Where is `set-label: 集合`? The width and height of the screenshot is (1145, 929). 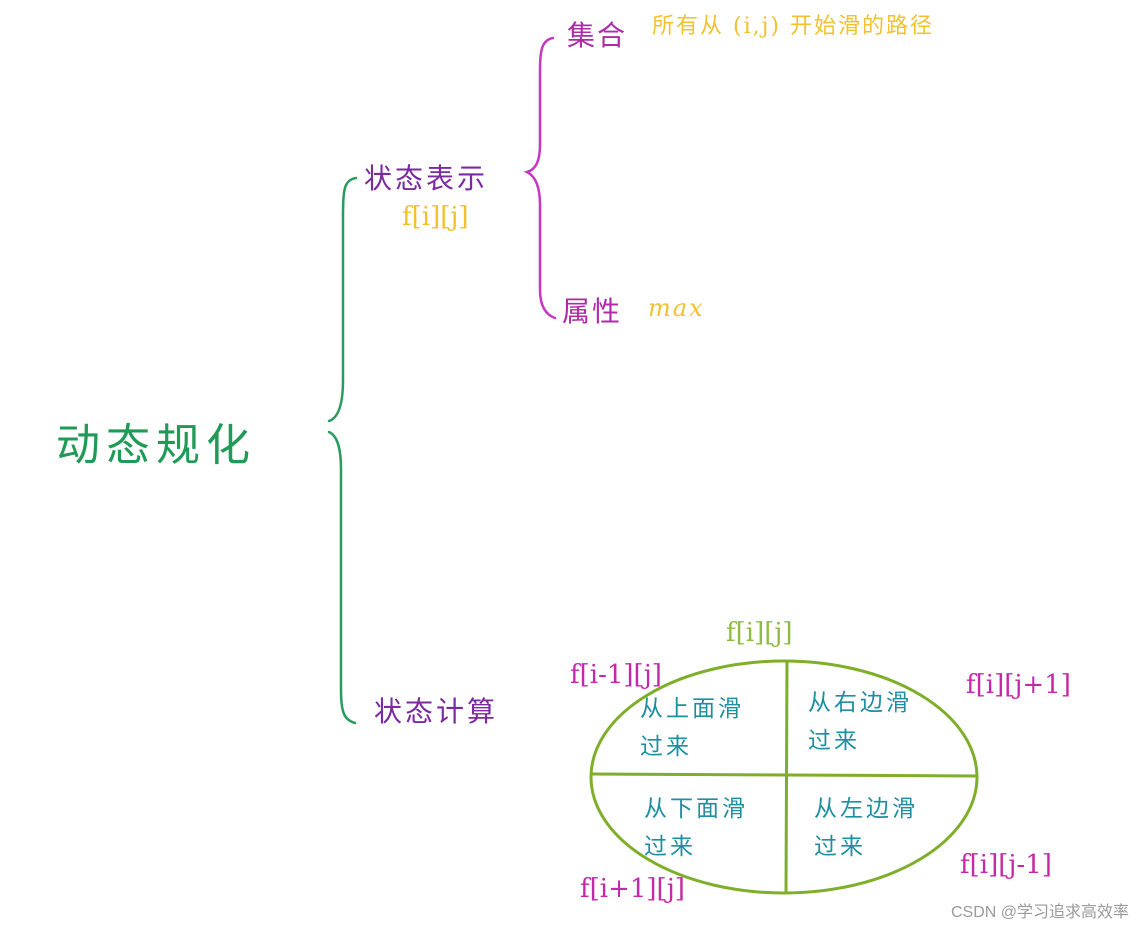
set-label: 集合 is located at coordinates (597, 35).